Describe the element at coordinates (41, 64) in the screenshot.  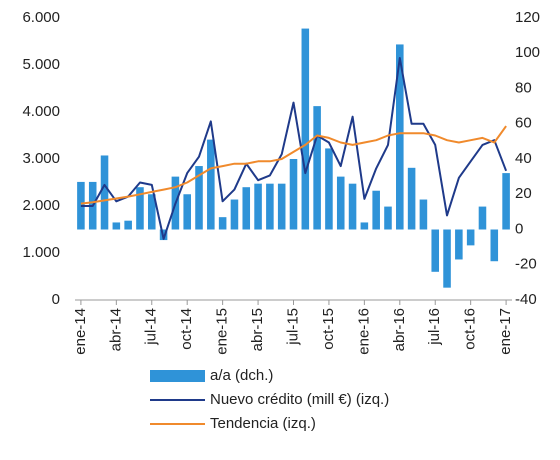
I see `y-tick-label: 5.000` at that location.